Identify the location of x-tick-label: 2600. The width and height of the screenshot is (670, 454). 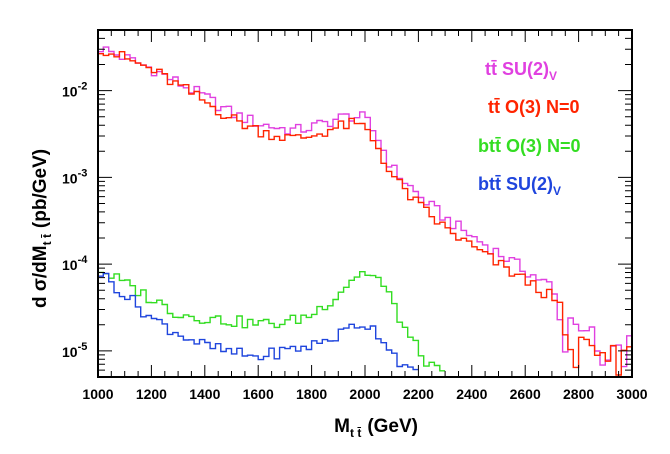
(525, 394).